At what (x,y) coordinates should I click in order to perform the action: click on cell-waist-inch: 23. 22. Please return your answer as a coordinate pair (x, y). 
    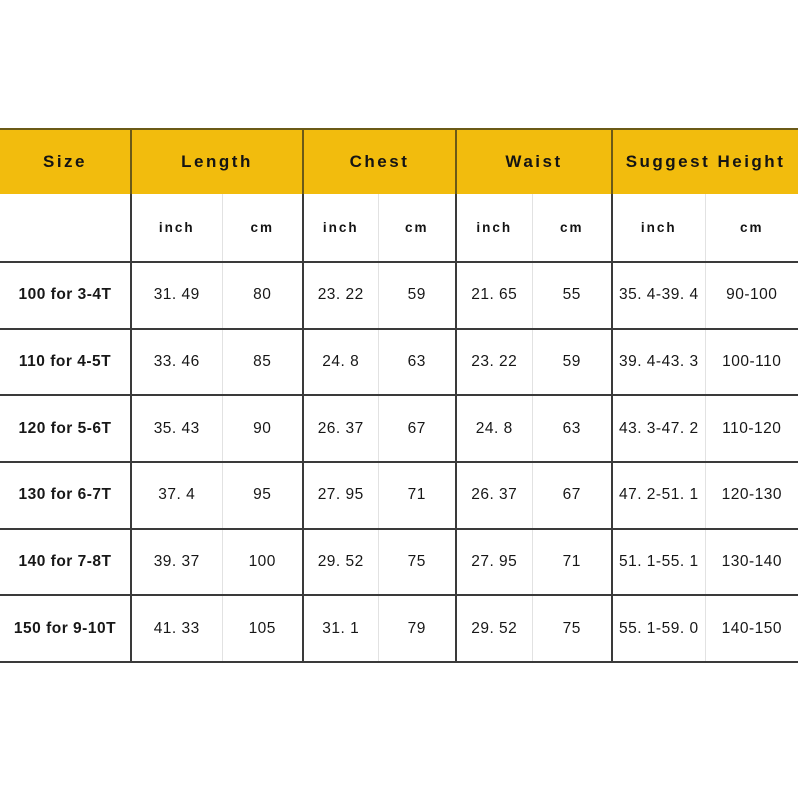
    Looking at the image, I should click on (494, 361).